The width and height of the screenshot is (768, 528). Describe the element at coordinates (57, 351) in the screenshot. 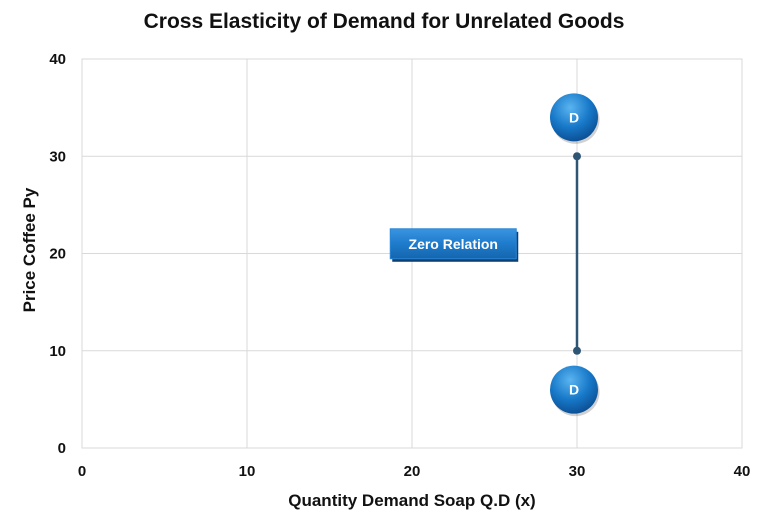

I see `y-tick-label: 10` at that location.